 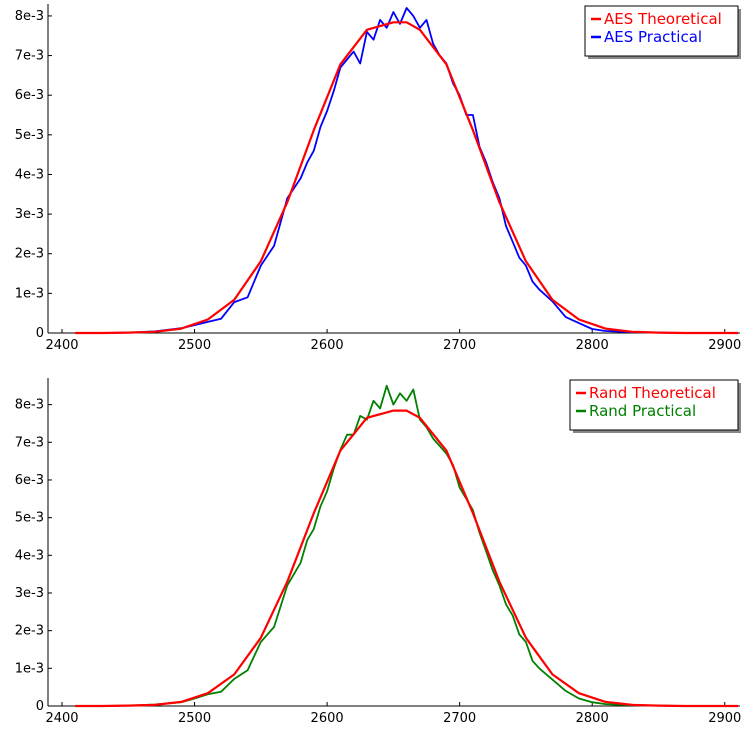 I want to click on legend-label: Rand Practical, so click(x=642, y=411).